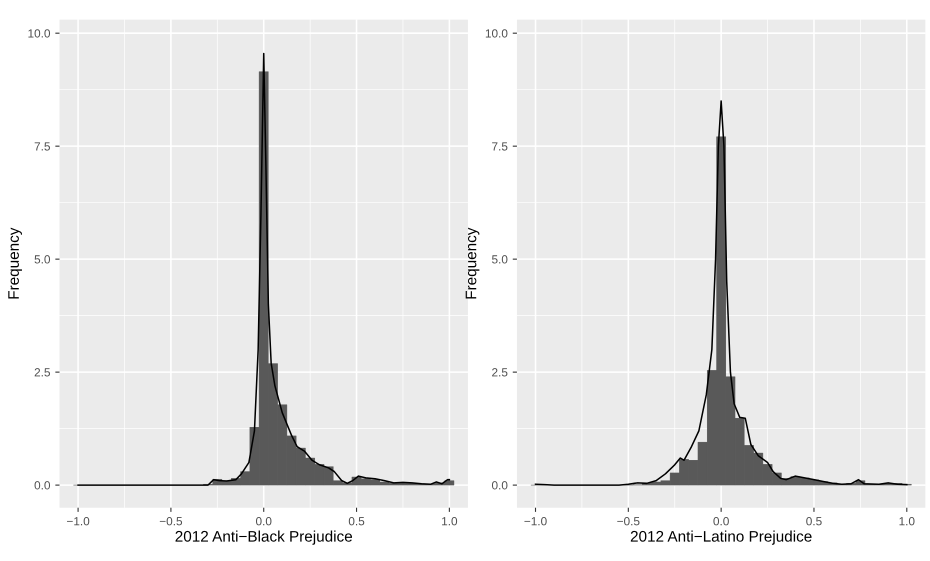  I want to click on x-axis-title: 2012 Anti−Latino Prejudice, so click(721, 537).